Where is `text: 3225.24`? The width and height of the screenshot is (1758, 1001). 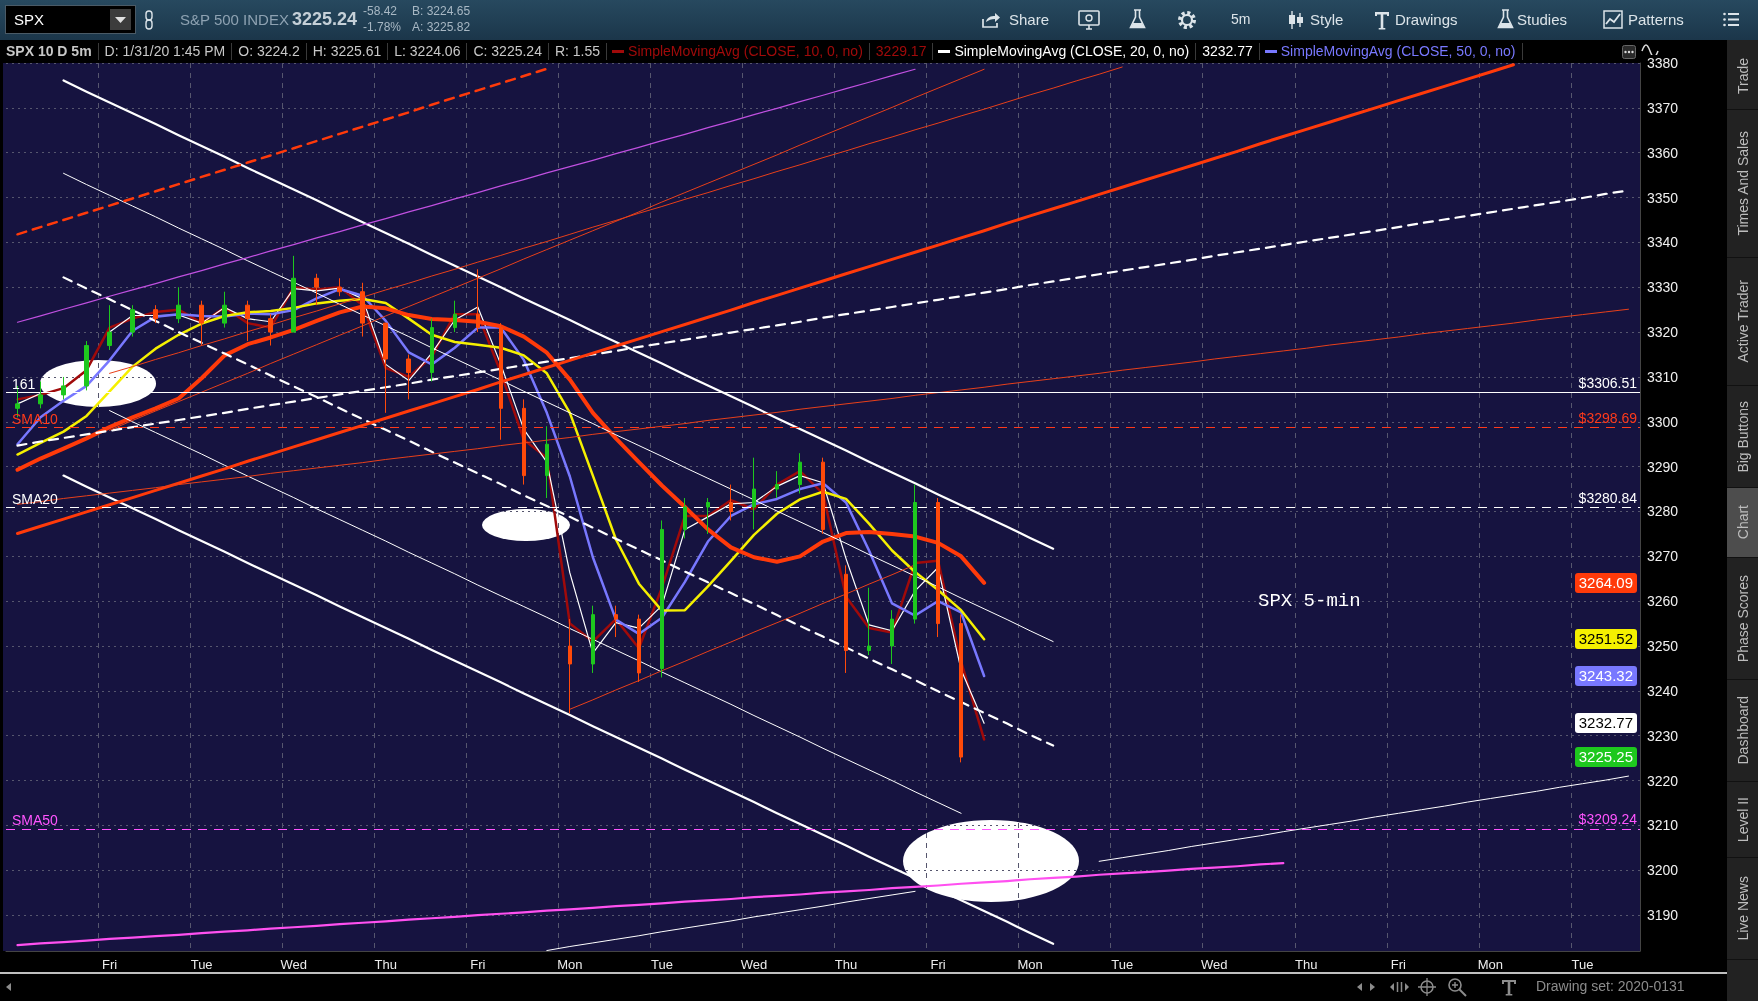
text: 3225.24 is located at coordinates (325, 19).